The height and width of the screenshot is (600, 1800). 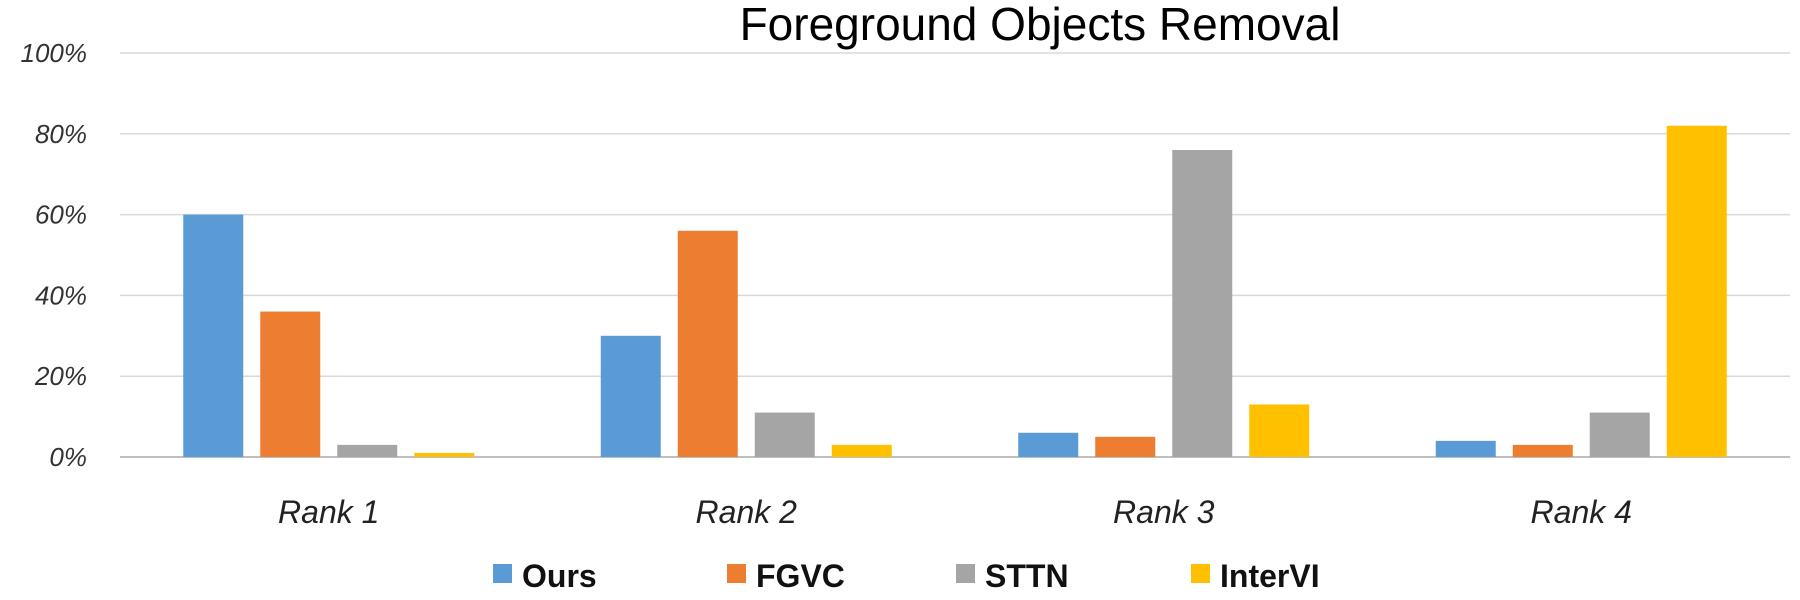 What do you see at coordinates (965, 573) in the screenshot?
I see `legend-swatch-sttn` at bounding box center [965, 573].